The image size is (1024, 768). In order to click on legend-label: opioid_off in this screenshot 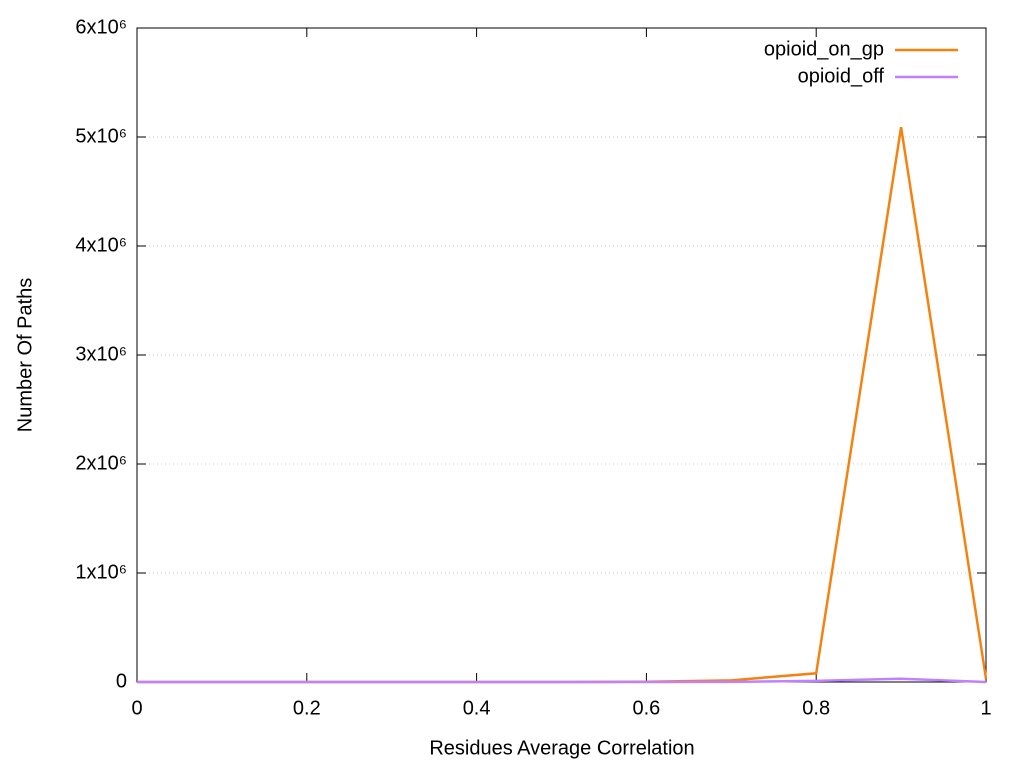, I will do `click(841, 76)`.